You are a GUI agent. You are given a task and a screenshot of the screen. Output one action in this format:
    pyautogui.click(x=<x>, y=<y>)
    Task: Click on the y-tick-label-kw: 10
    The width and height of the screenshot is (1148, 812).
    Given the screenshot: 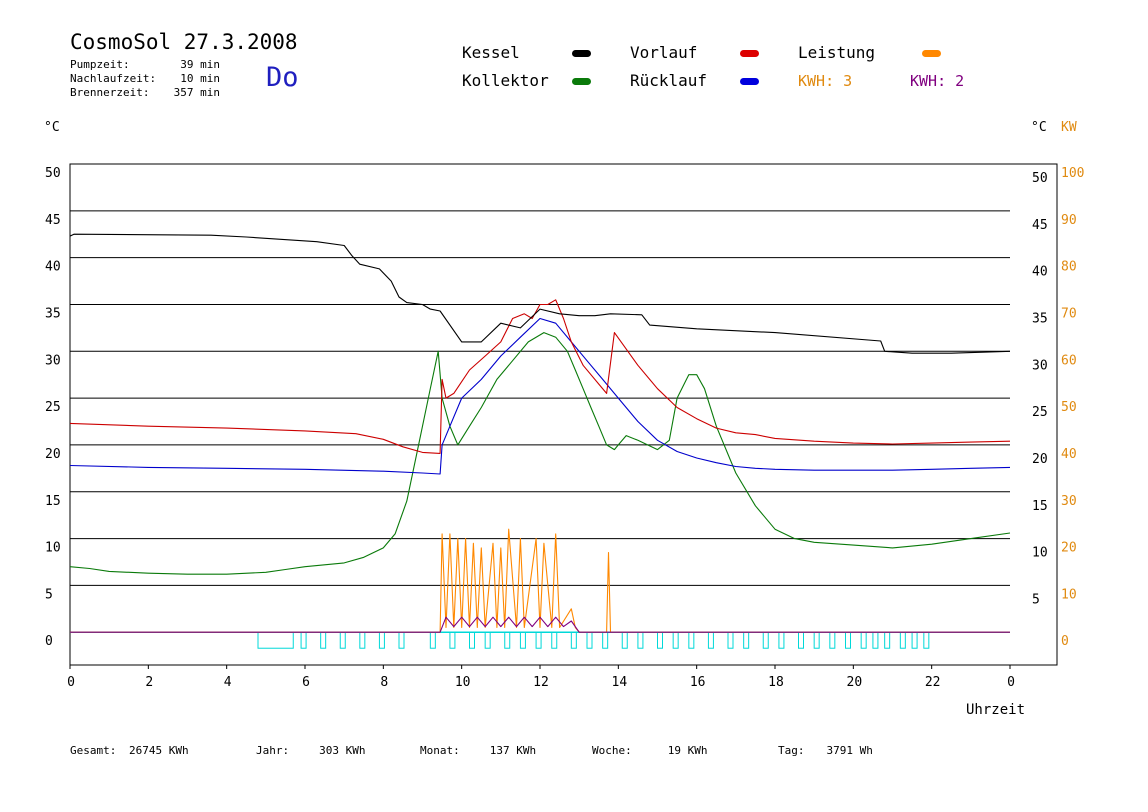 What is the action you would take?
    pyautogui.click(x=1069, y=594)
    